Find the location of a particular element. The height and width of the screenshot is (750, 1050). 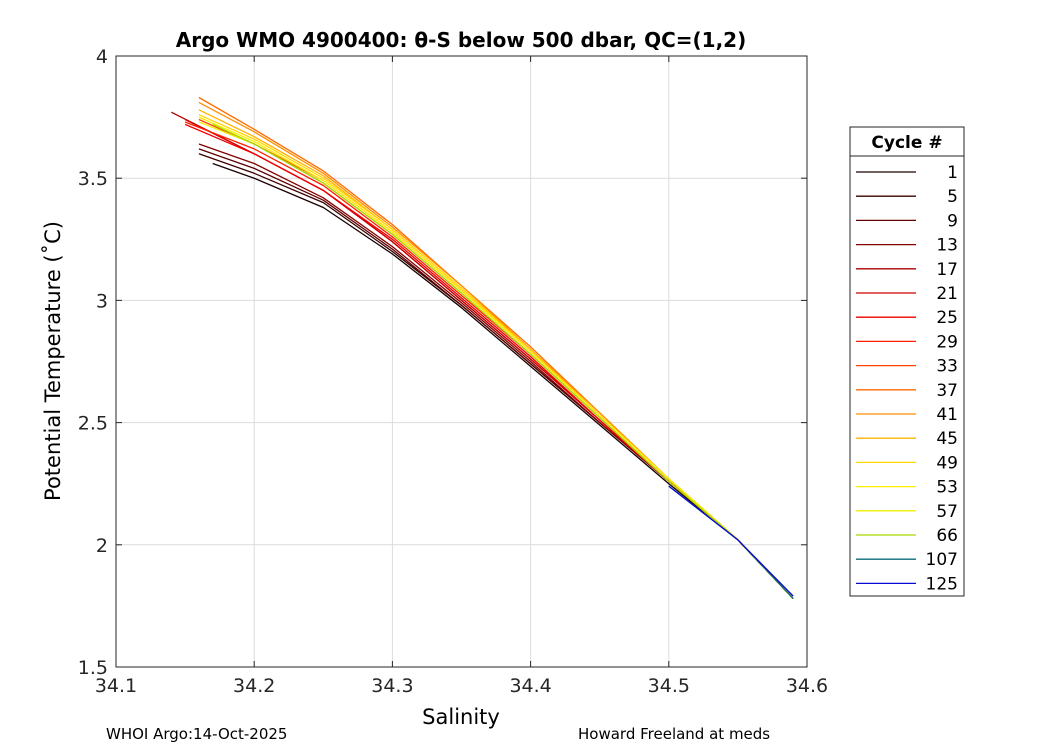

y-tick-label: 3 is located at coordinates (102, 301).